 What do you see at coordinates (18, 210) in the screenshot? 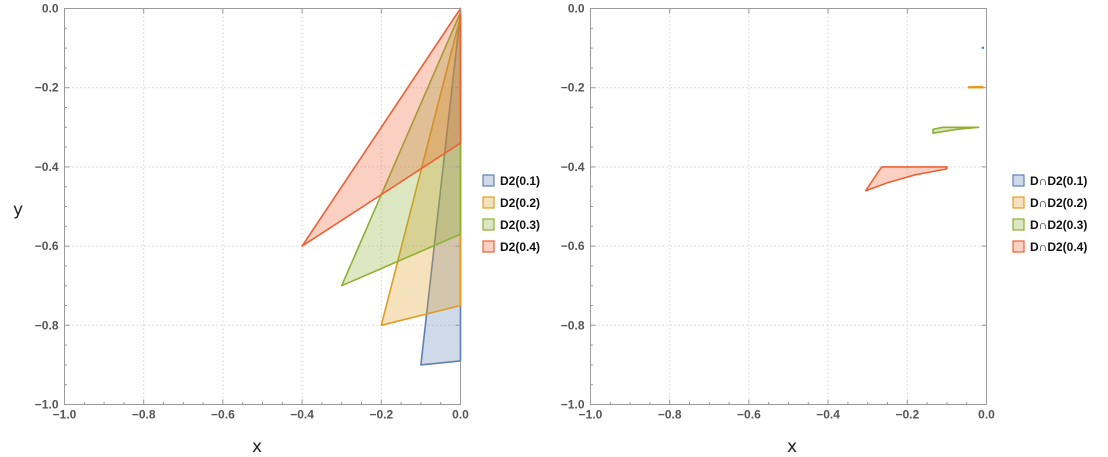
I see `y-axis-label: y` at bounding box center [18, 210].